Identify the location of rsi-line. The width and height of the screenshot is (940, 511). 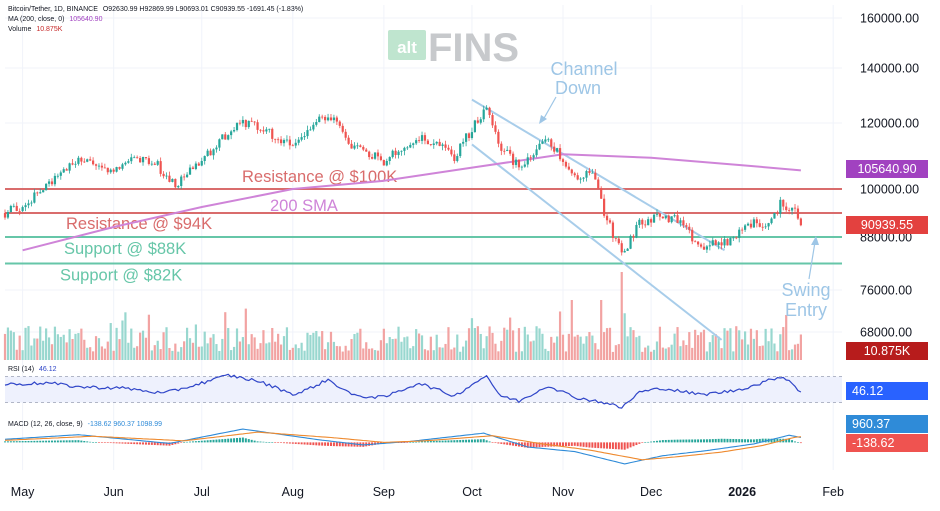
(403, 391).